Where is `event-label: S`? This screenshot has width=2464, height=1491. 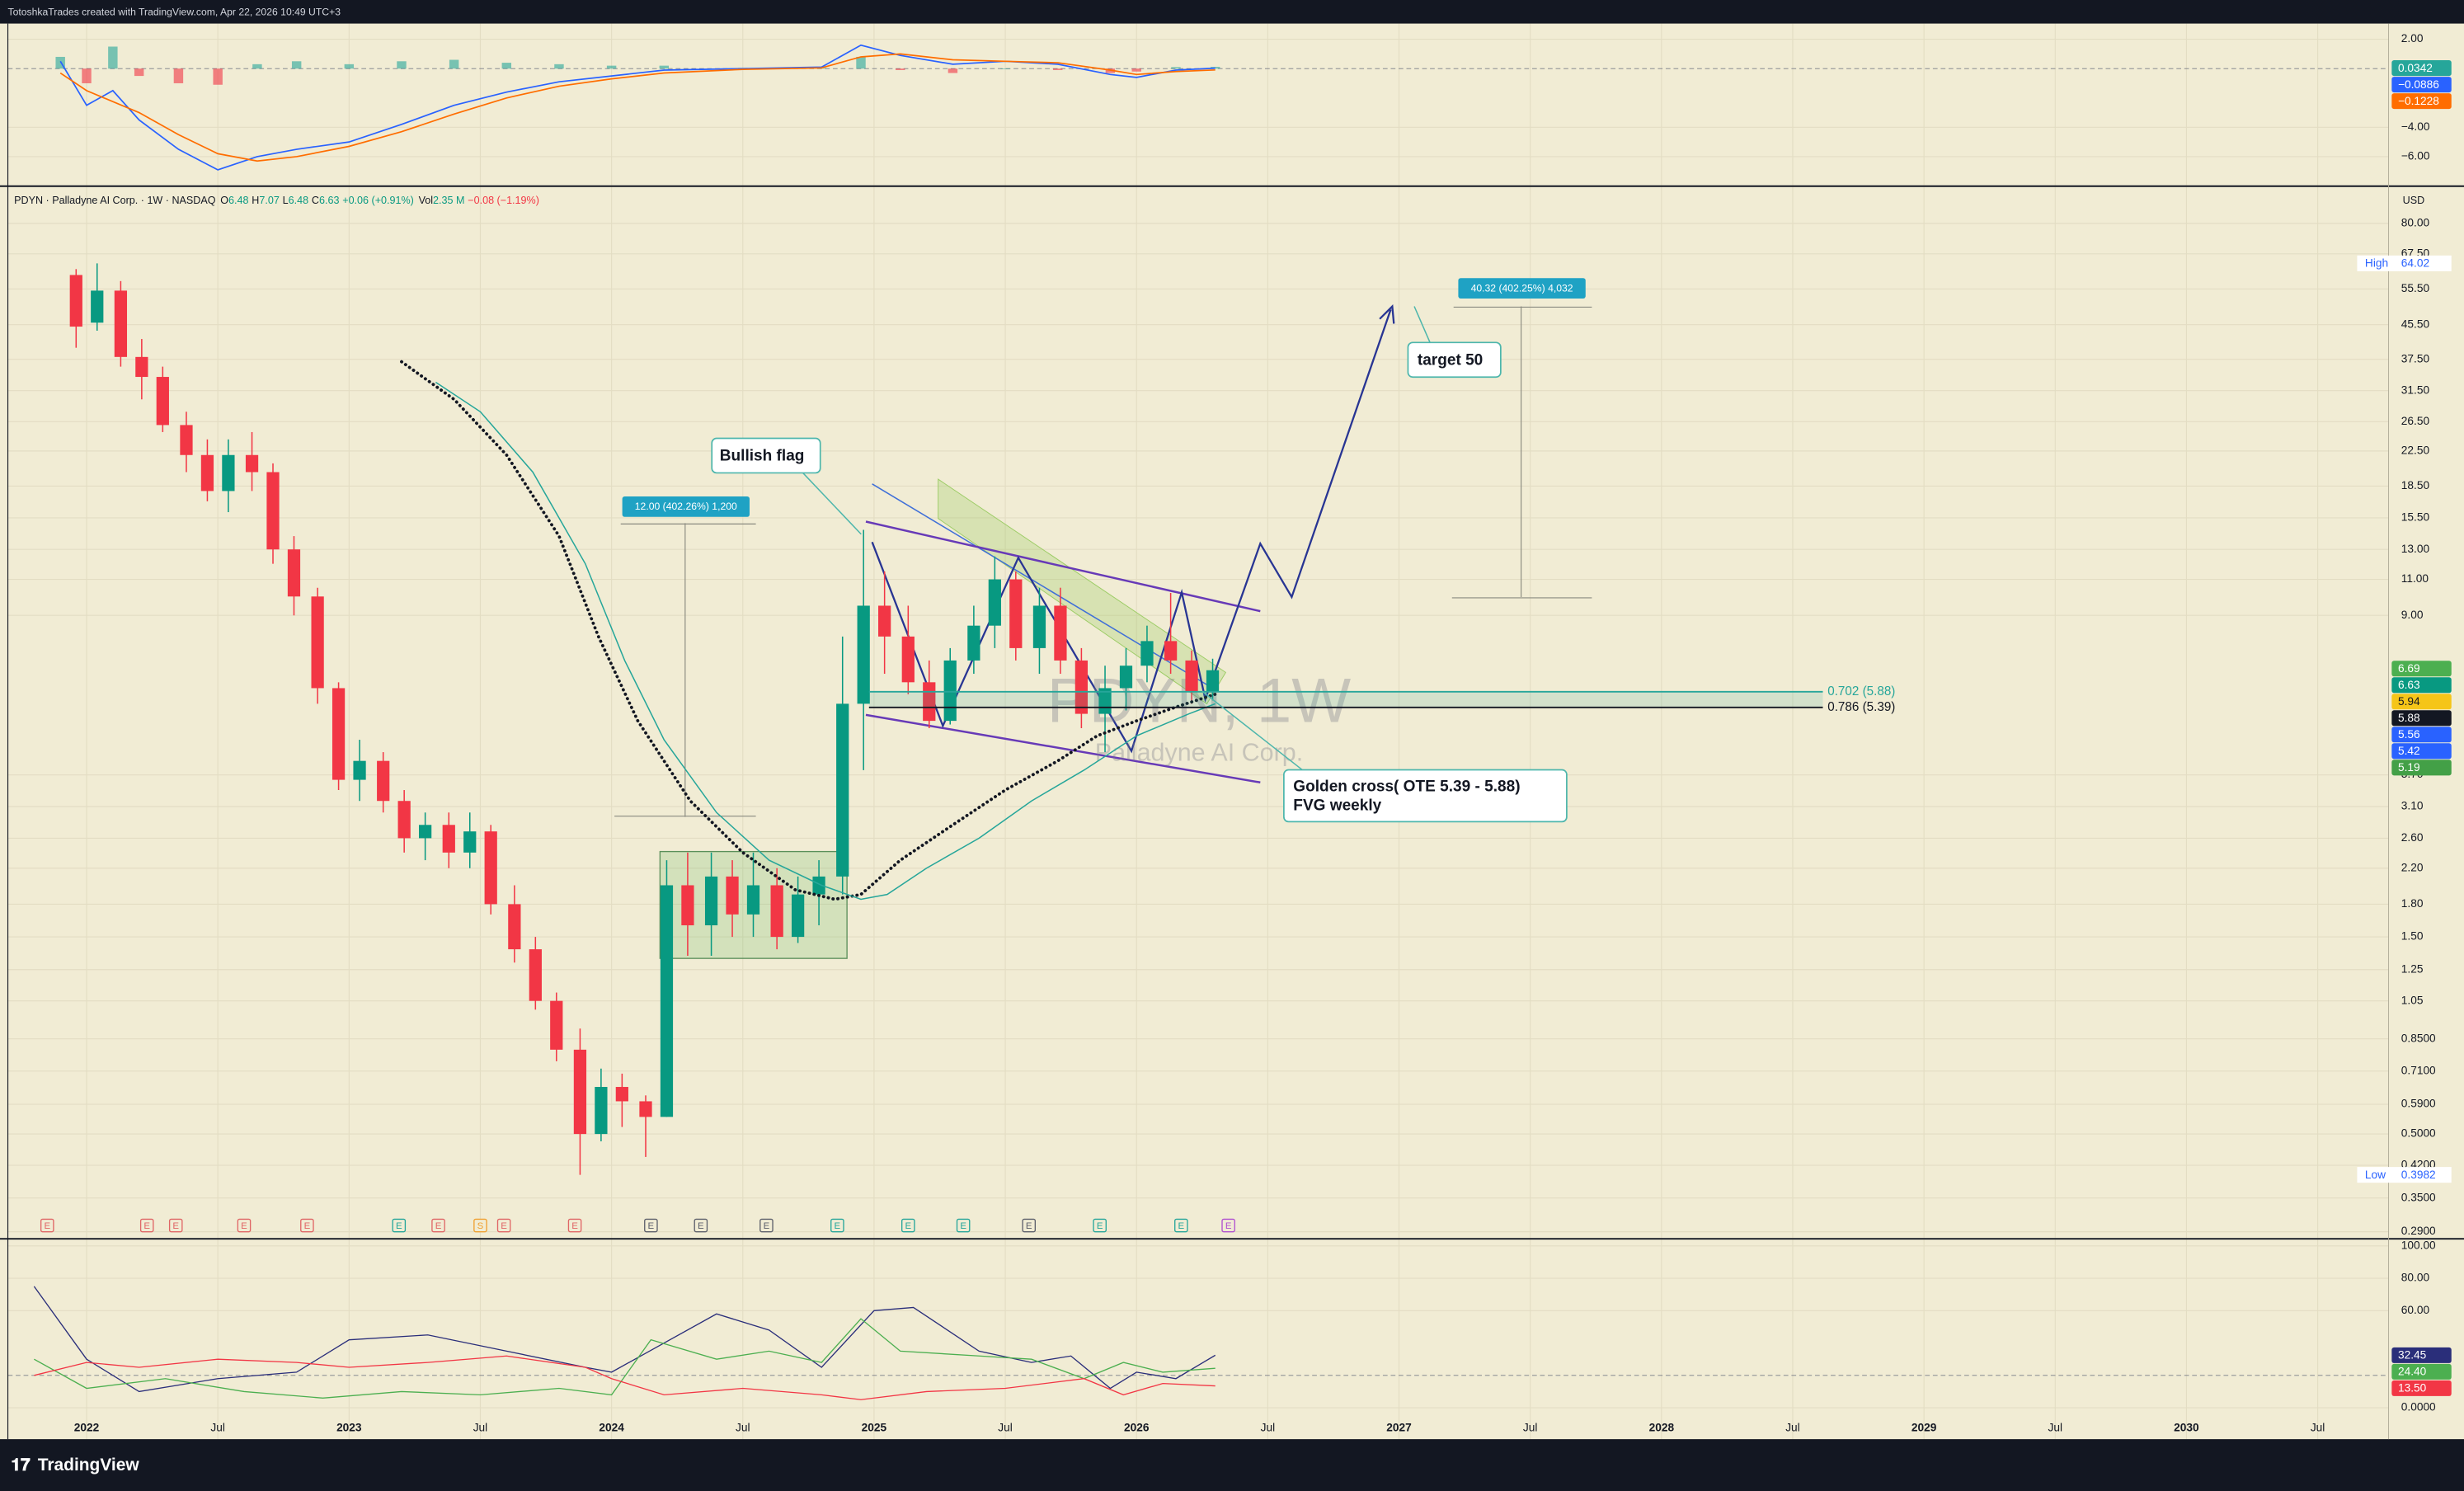
event-label: S is located at coordinates (480, 1226).